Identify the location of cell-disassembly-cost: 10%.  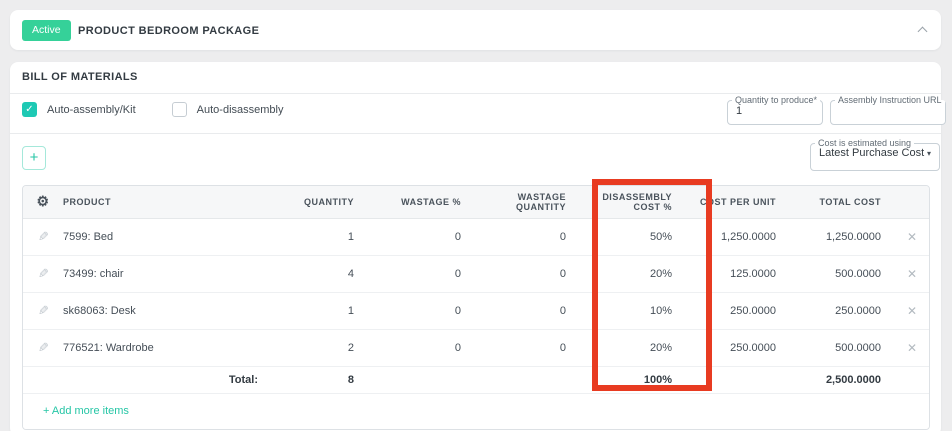
(631, 311).